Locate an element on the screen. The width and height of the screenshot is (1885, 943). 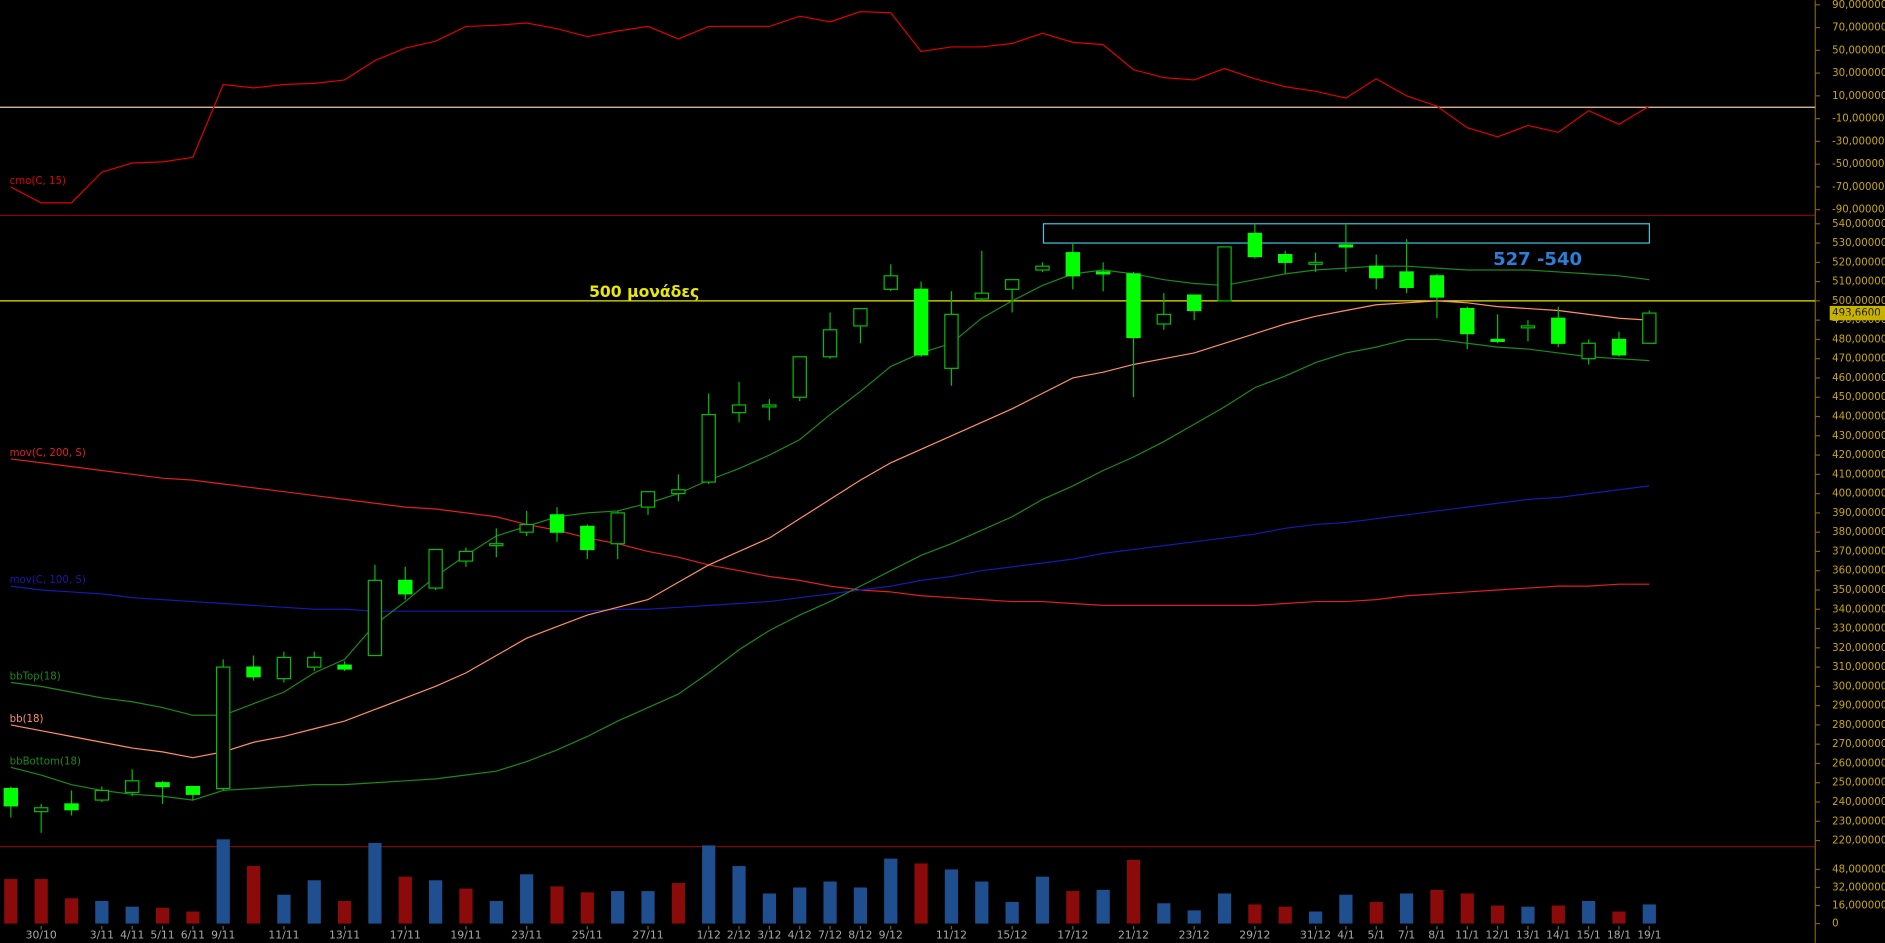
x-tick-label: 15/12 is located at coordinates (1012, 935).